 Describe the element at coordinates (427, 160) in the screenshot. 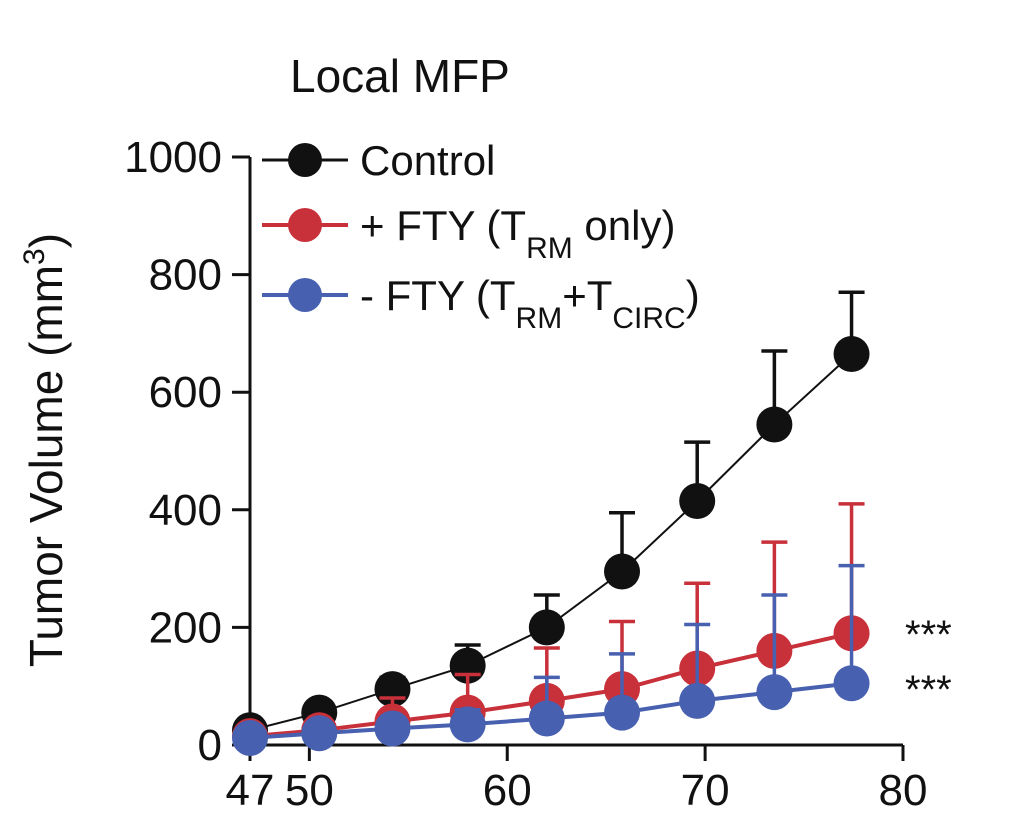

I see `legend-label-control: Control` at that location.